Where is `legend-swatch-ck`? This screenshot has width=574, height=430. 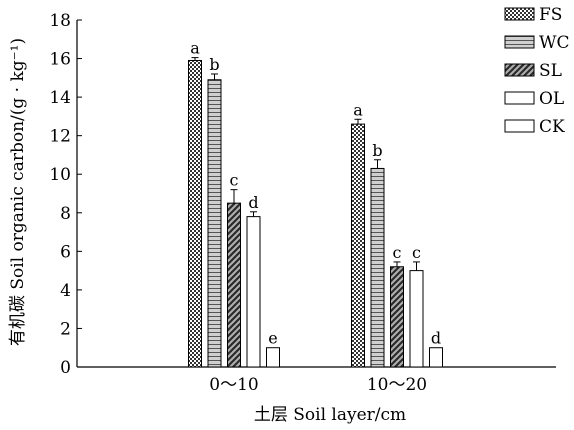
legend-swatch-ck is located at coordinates (519, 126).